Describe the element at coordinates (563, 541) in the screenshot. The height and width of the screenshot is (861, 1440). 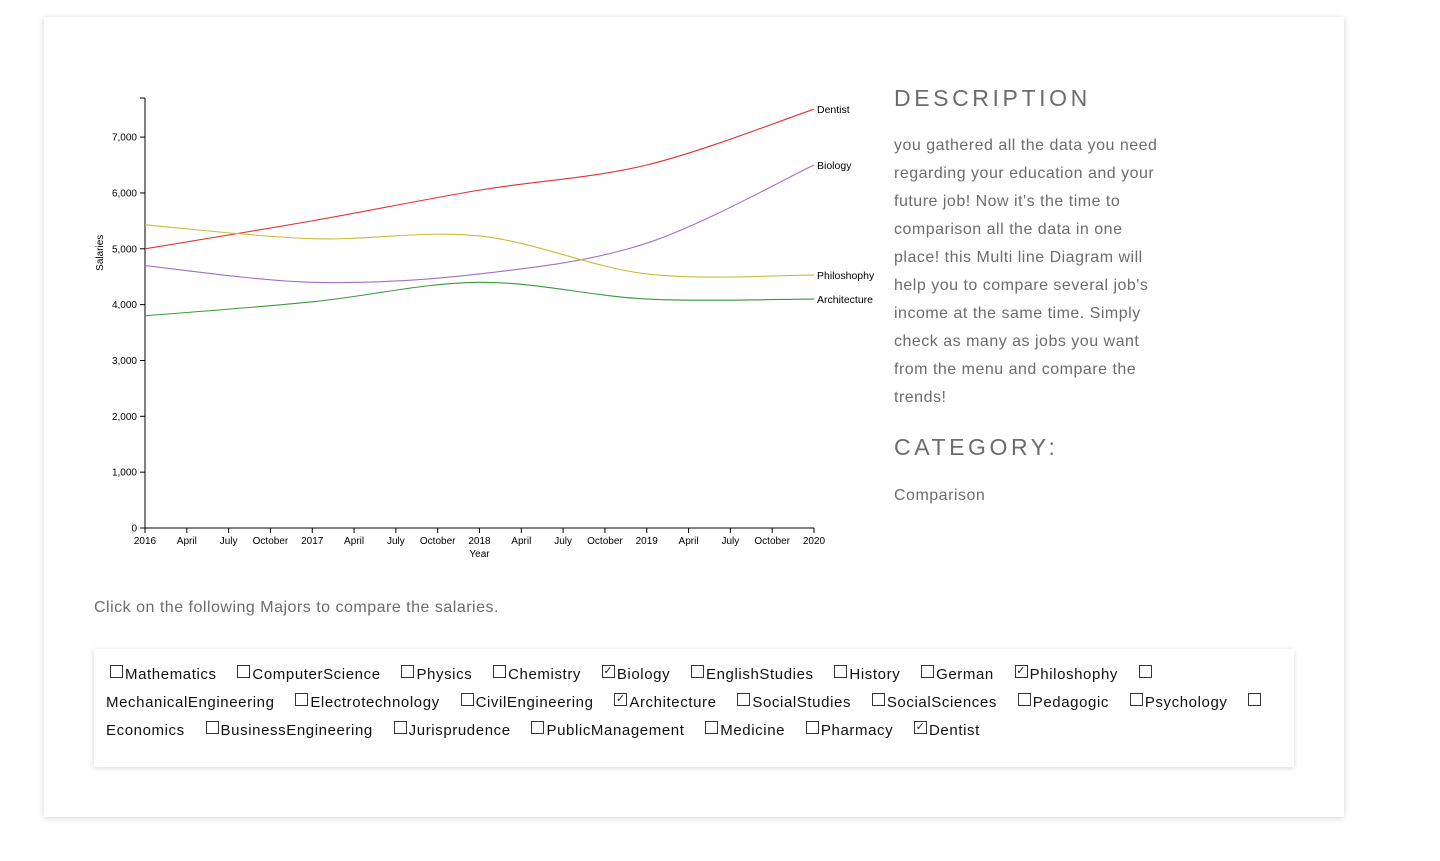
I see `x-tick-label: July` at that location.